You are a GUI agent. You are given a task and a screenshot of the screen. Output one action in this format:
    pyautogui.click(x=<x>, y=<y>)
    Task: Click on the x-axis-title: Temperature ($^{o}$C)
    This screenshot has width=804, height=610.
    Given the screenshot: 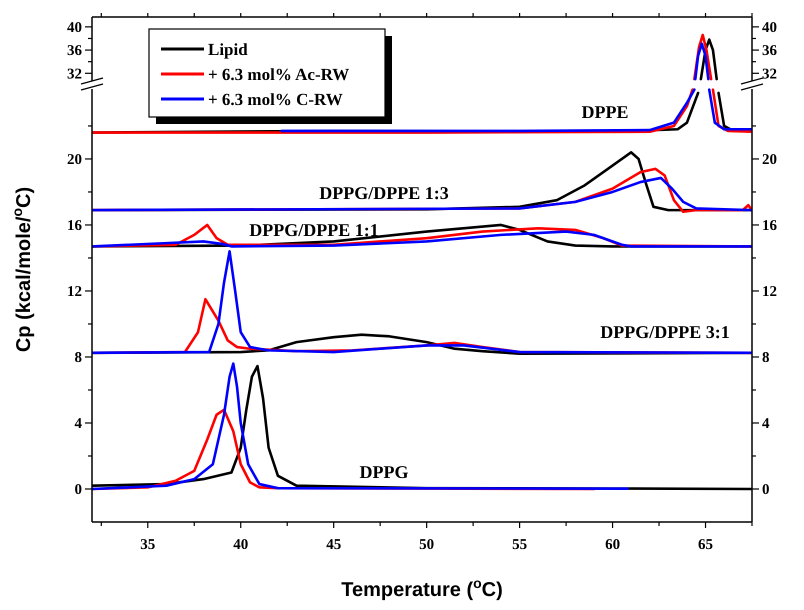 What is the action you would take?
    pyautogui.click(x=422, y=588)
    